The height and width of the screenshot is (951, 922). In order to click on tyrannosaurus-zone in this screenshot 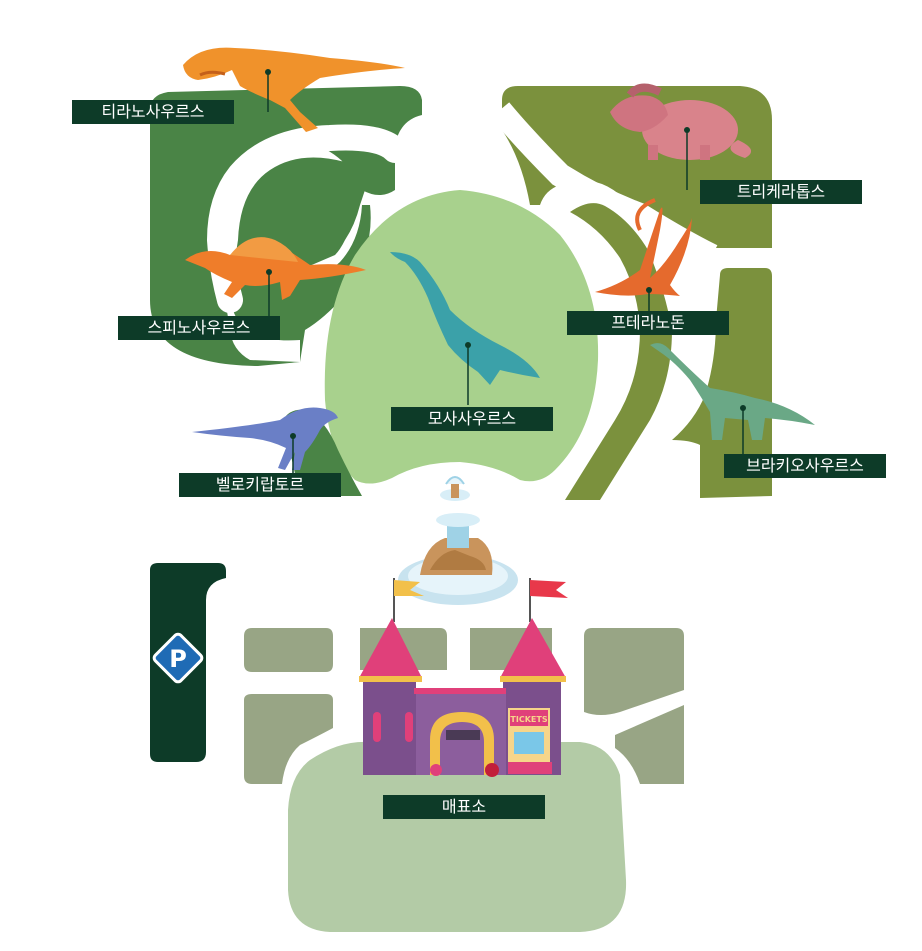, I will do `click(286, 225)`.